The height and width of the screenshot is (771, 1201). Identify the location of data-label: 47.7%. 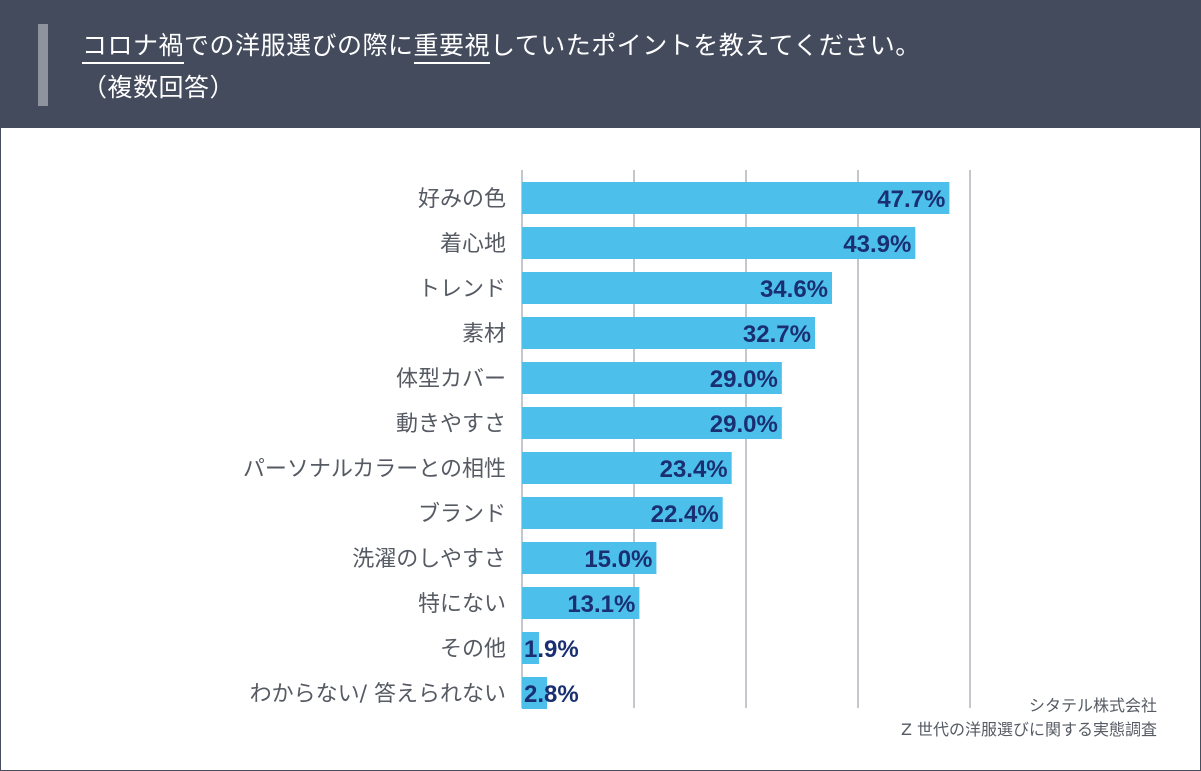
(911, 199).